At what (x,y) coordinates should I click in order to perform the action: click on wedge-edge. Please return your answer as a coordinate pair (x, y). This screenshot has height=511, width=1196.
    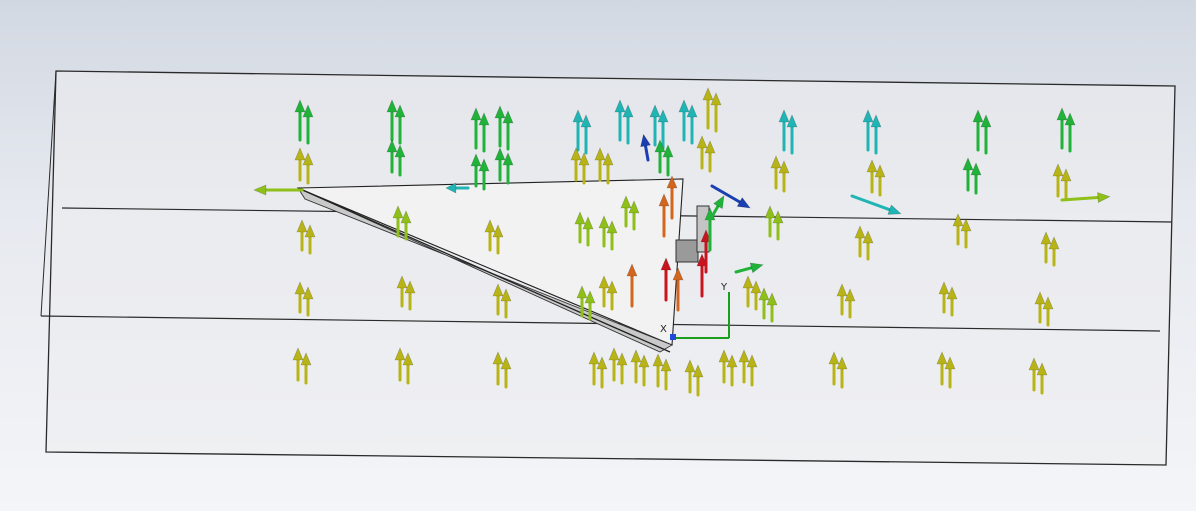
    Looking at the image, I should click on (484, 270).